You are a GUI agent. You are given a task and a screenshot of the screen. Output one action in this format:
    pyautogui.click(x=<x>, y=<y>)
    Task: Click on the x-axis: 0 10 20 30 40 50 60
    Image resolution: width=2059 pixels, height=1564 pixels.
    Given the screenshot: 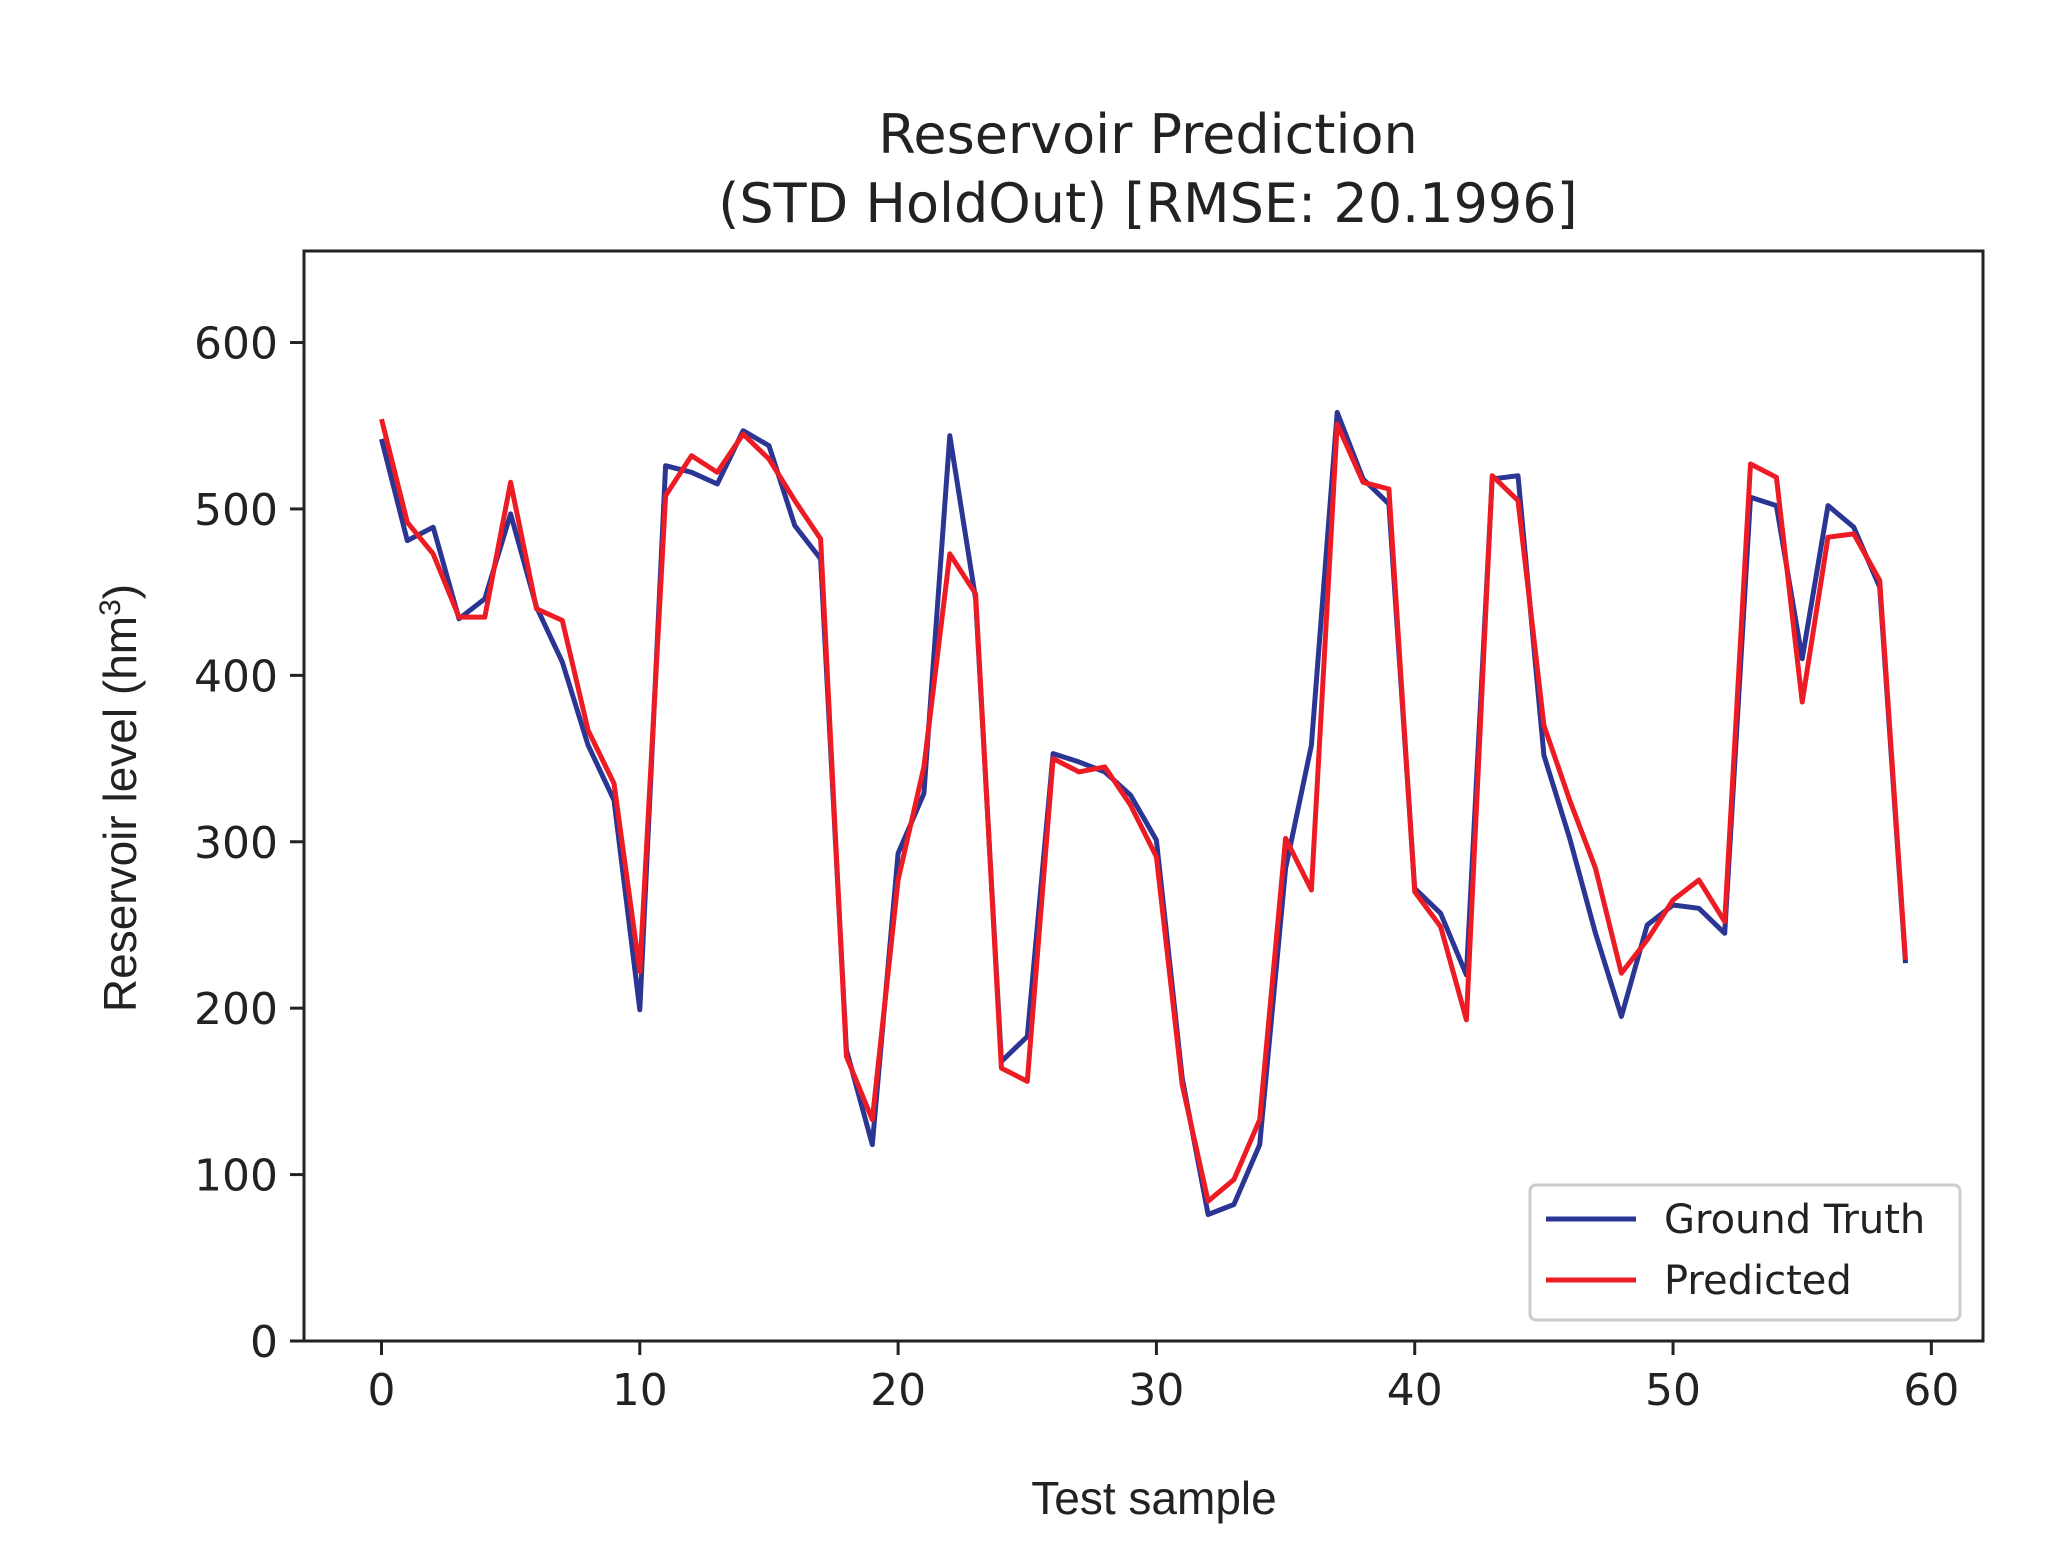 What is the action you would take?
    pyautogui.click(x=1163, y=1378)
    